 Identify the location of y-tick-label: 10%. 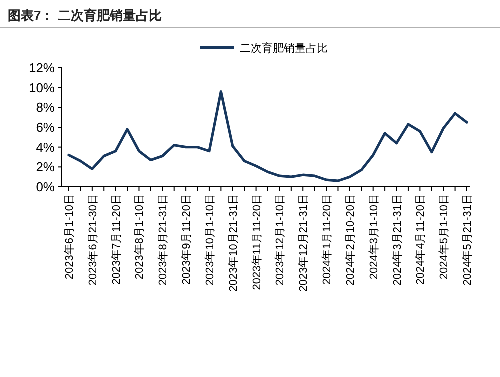
(42, 88).